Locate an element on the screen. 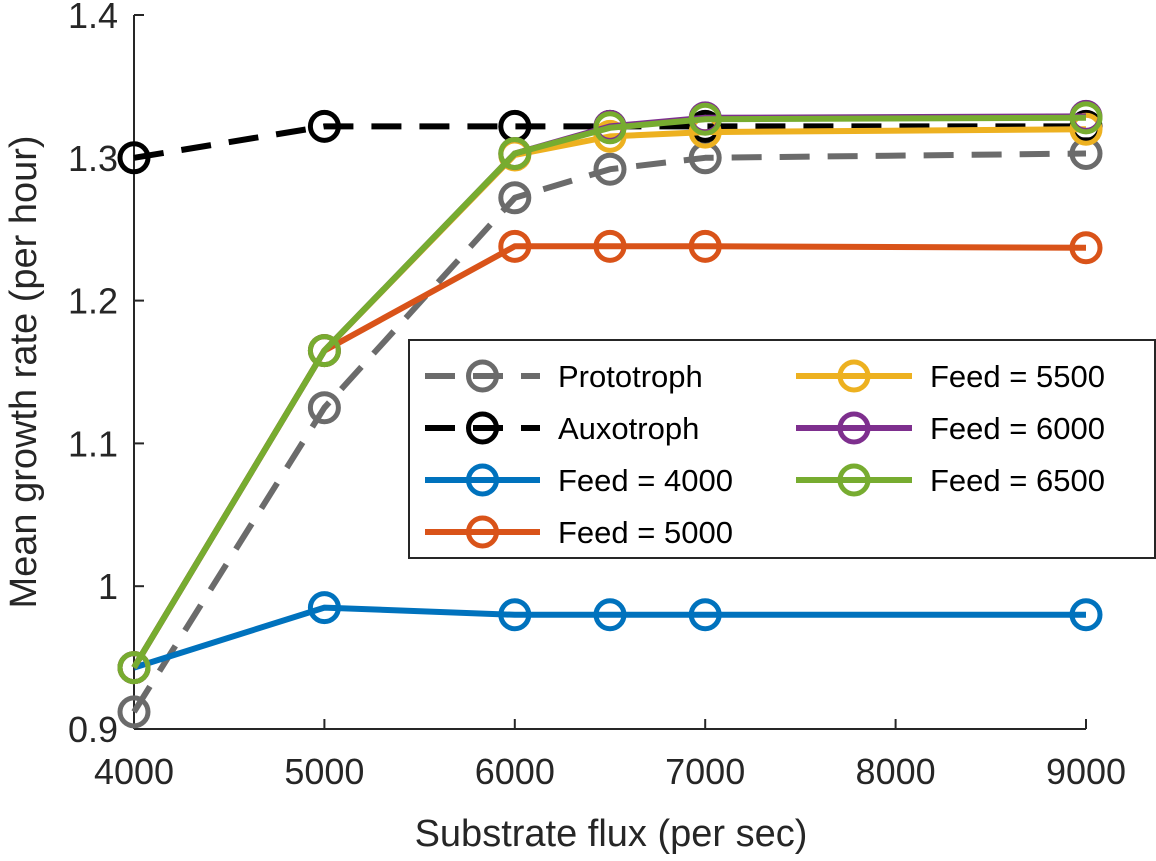 This screenshot has height=861, width=1156. legend-label: Feed = 6500 is located at coordinates (1017, 480).